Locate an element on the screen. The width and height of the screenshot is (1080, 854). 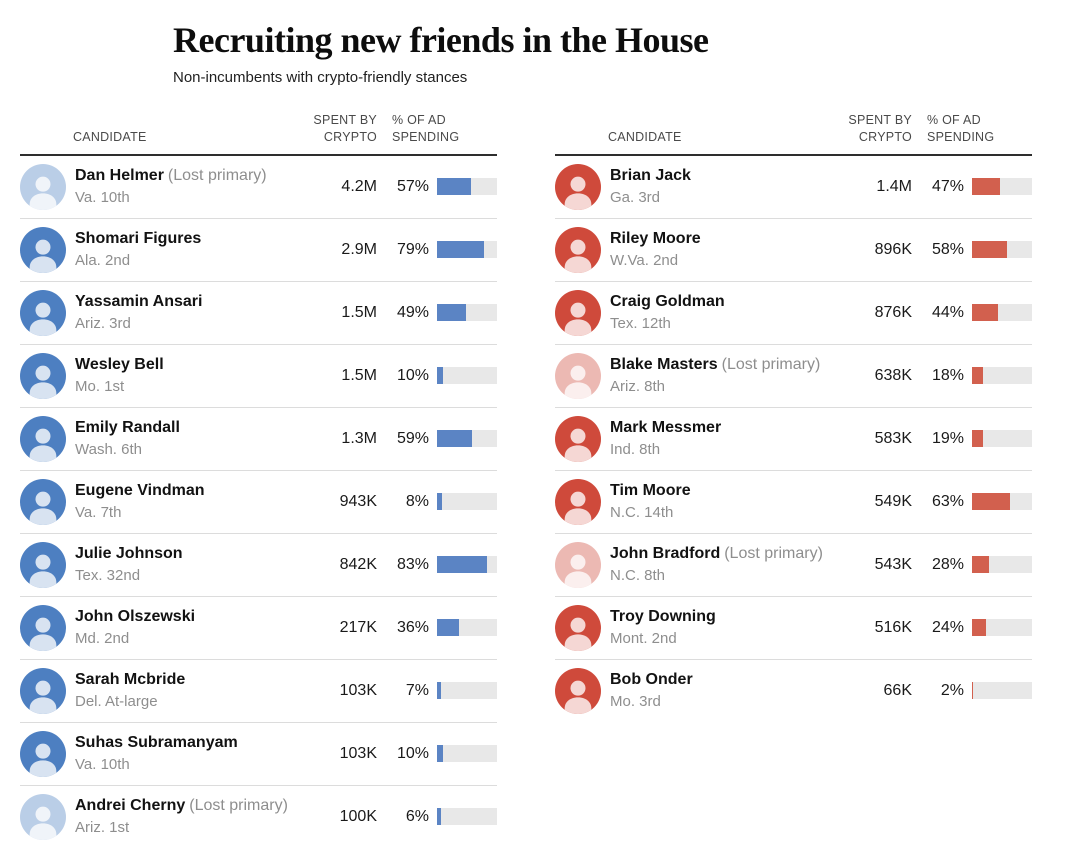
spent-by-crypto-value: 549K is located at coordinates (893, 501).